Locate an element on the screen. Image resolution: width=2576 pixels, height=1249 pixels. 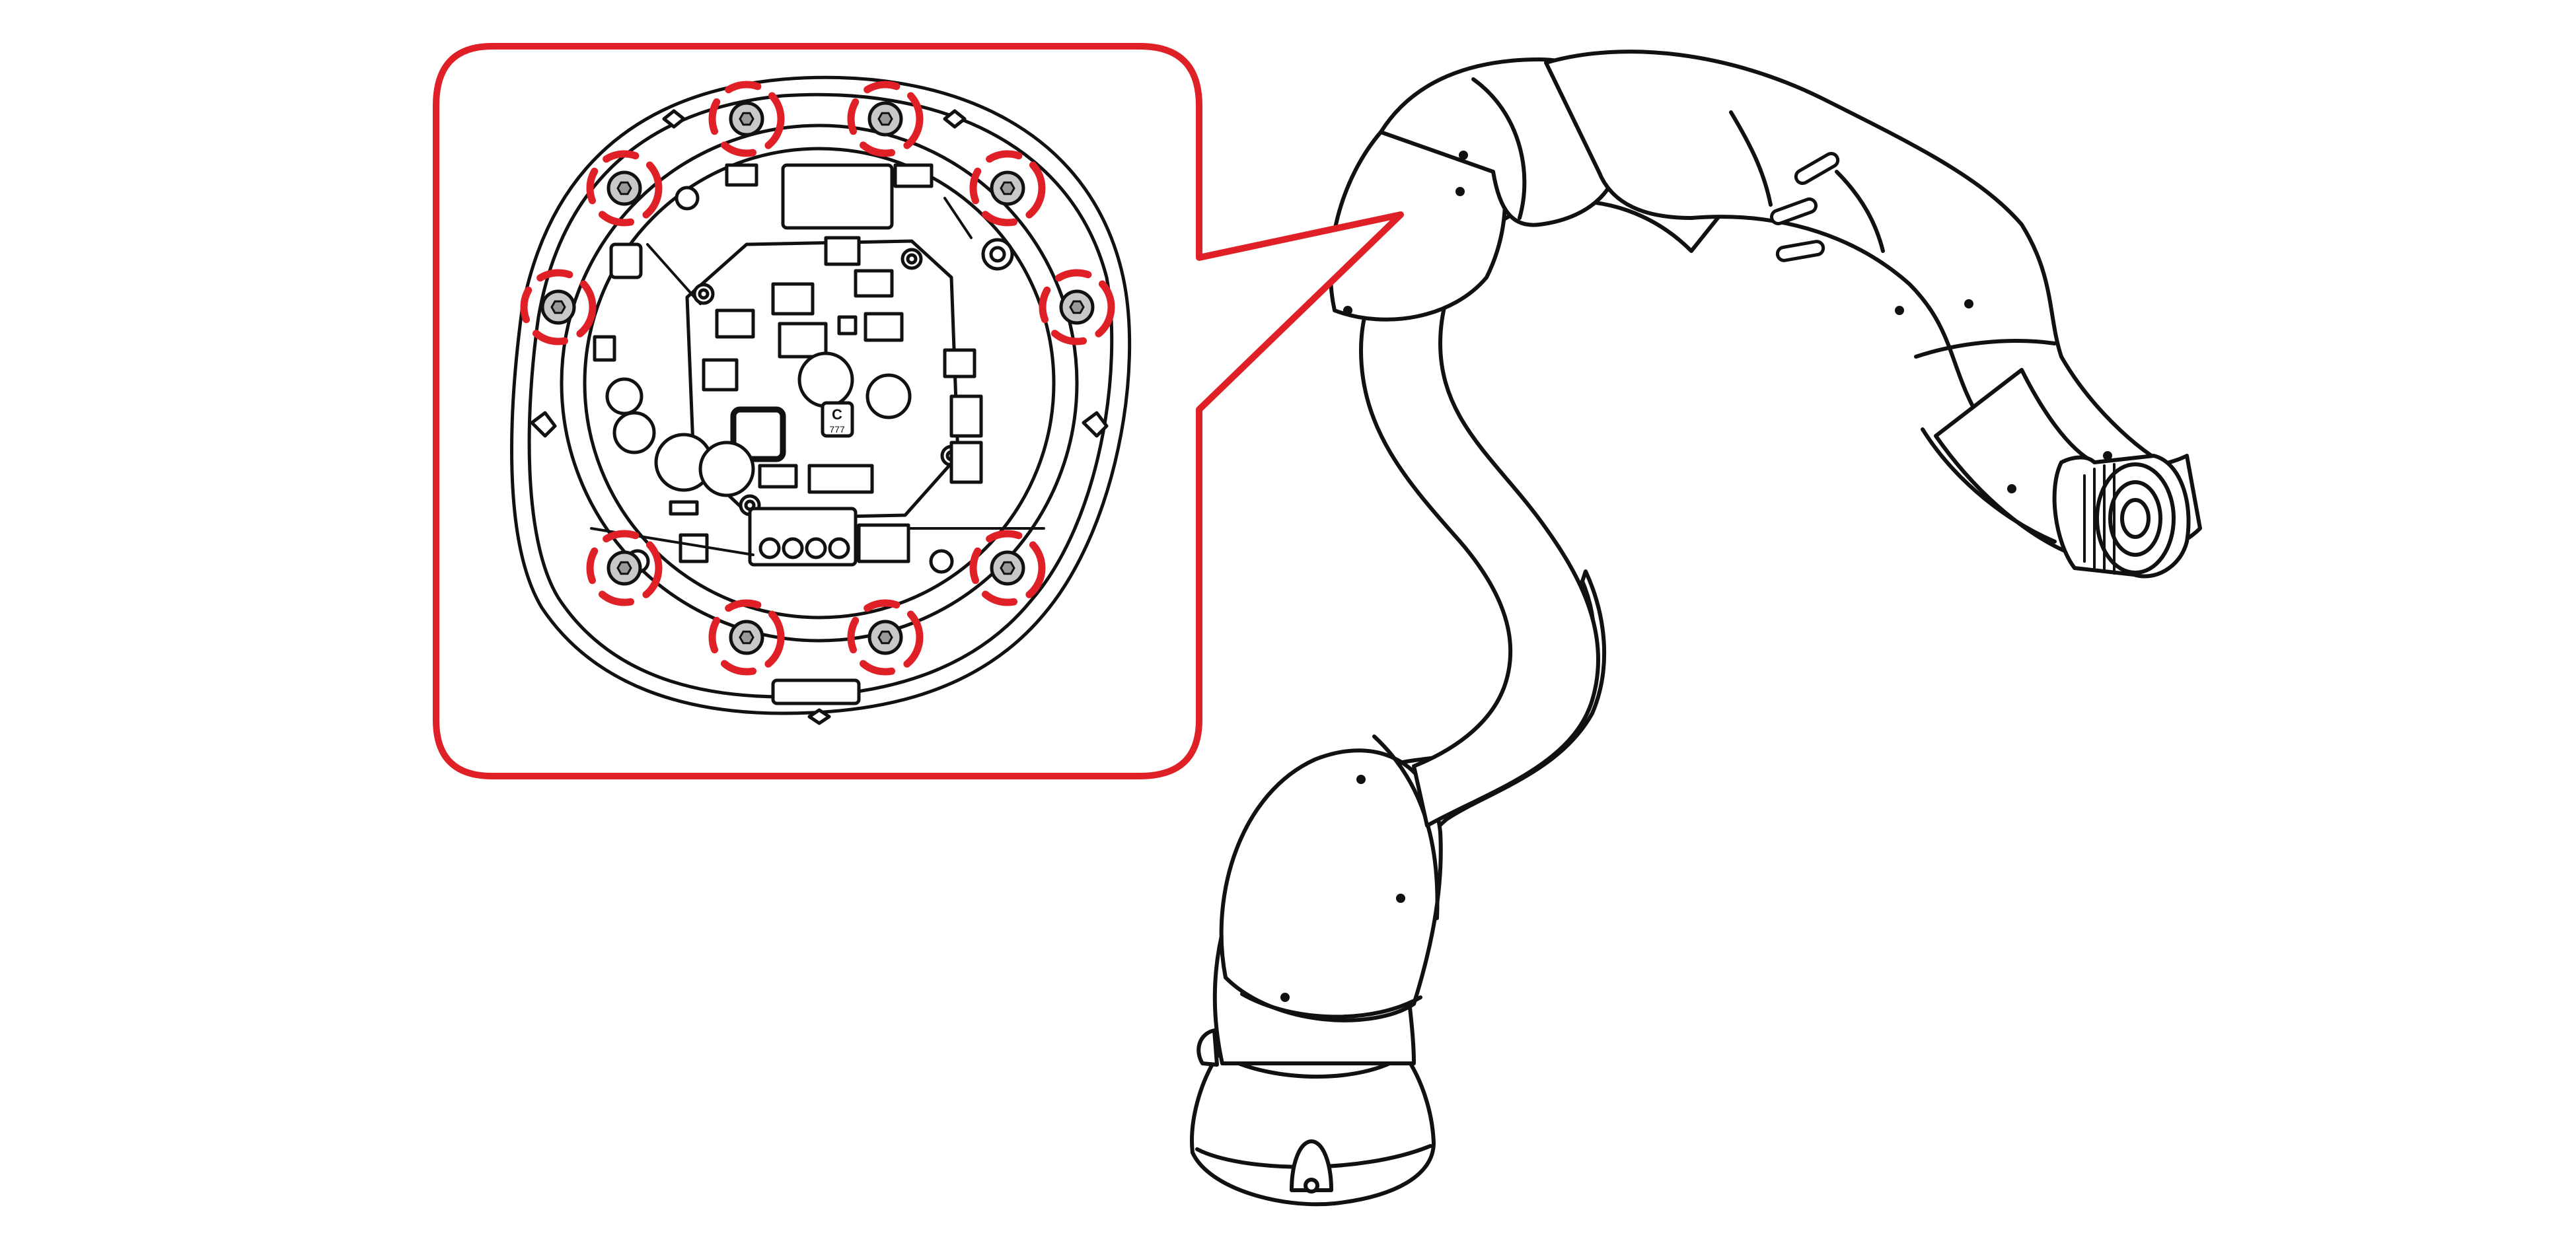
electrolytic-cap is located at coordinates (888, 396).